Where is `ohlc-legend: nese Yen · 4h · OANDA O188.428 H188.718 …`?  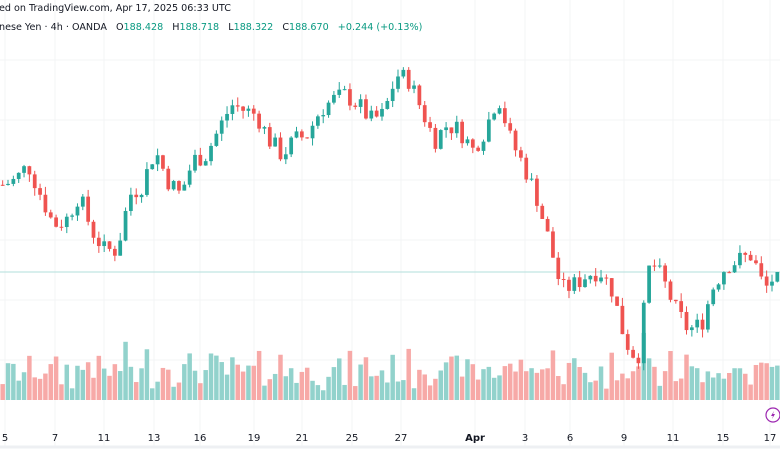 ohlc-legend: nese Yen · 4h · OANDA O188.428 H188.718 … is located at coordinates (211, 27).